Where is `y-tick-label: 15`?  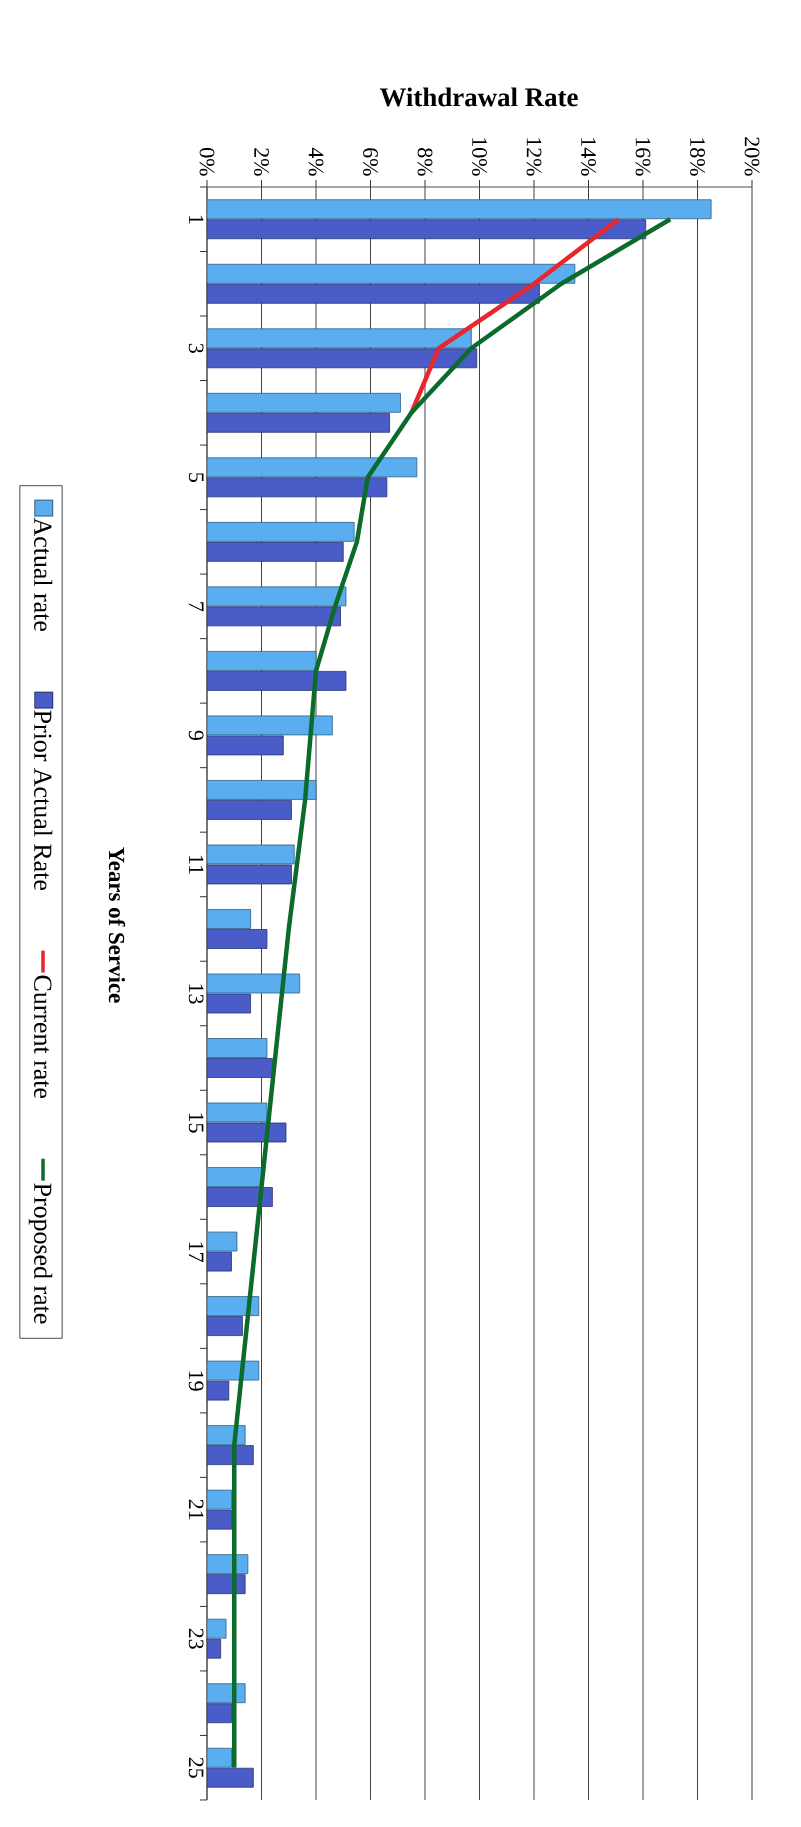
y-tick-label: 15 is located at coordinates (196, 1123).